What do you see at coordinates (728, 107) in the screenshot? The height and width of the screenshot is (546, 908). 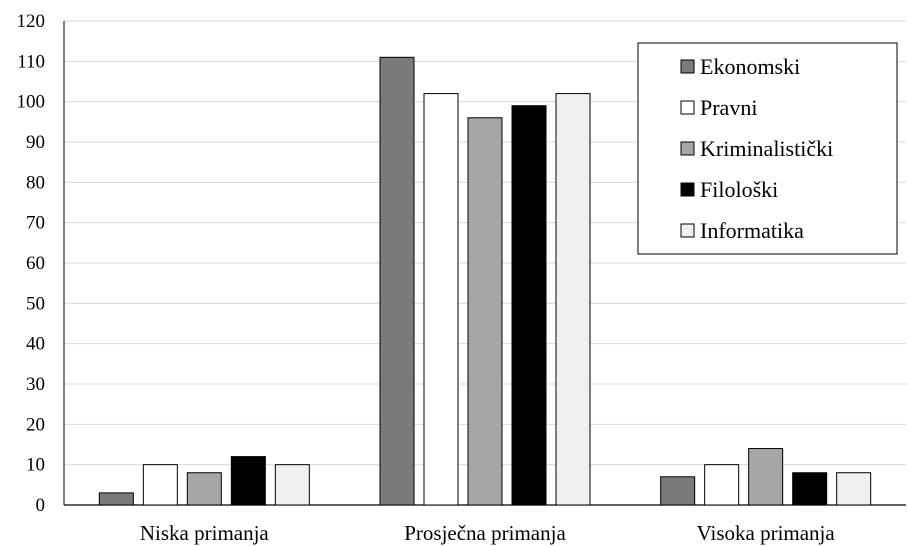 I see `legend-label: Pravni` at bounding box center [728, 107].